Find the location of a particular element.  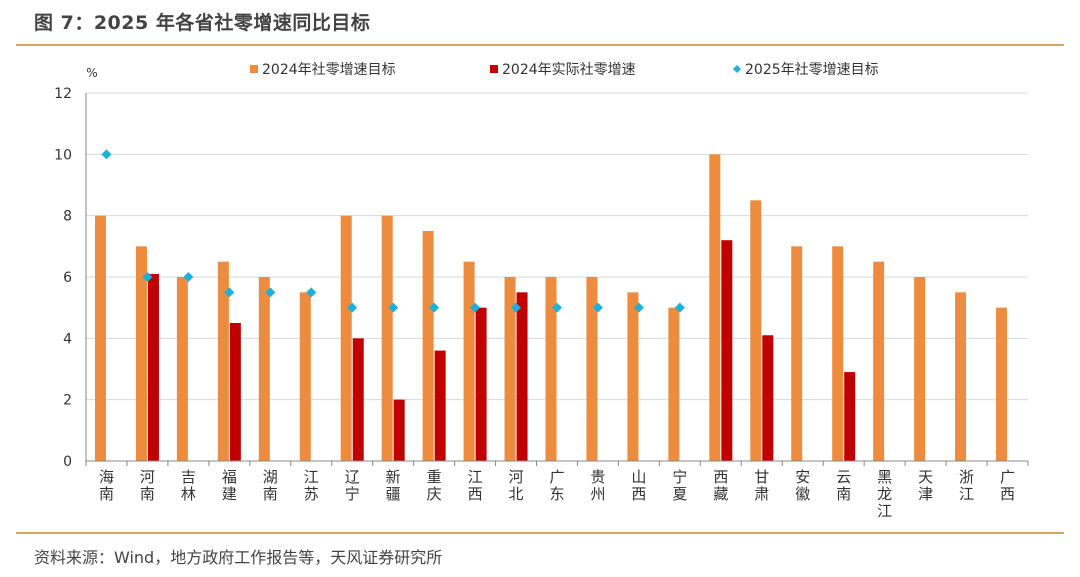

x-tick-label: 新 is located at coordinates (393, 477).